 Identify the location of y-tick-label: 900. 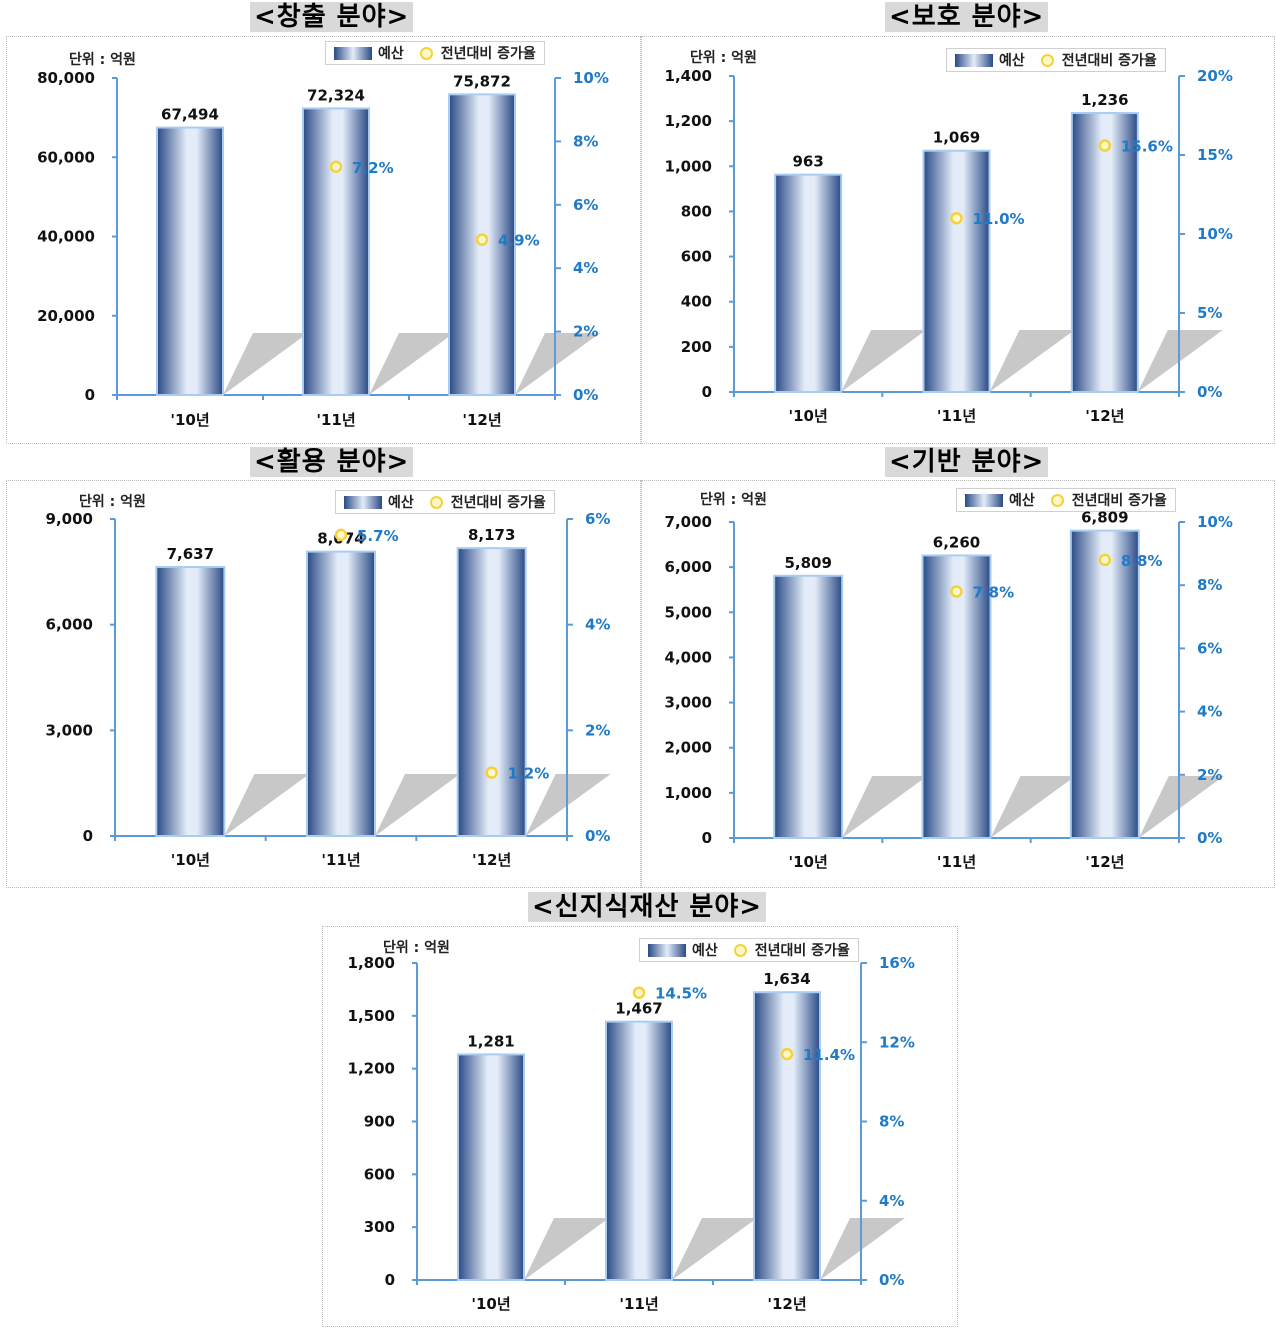
(379, 1122).